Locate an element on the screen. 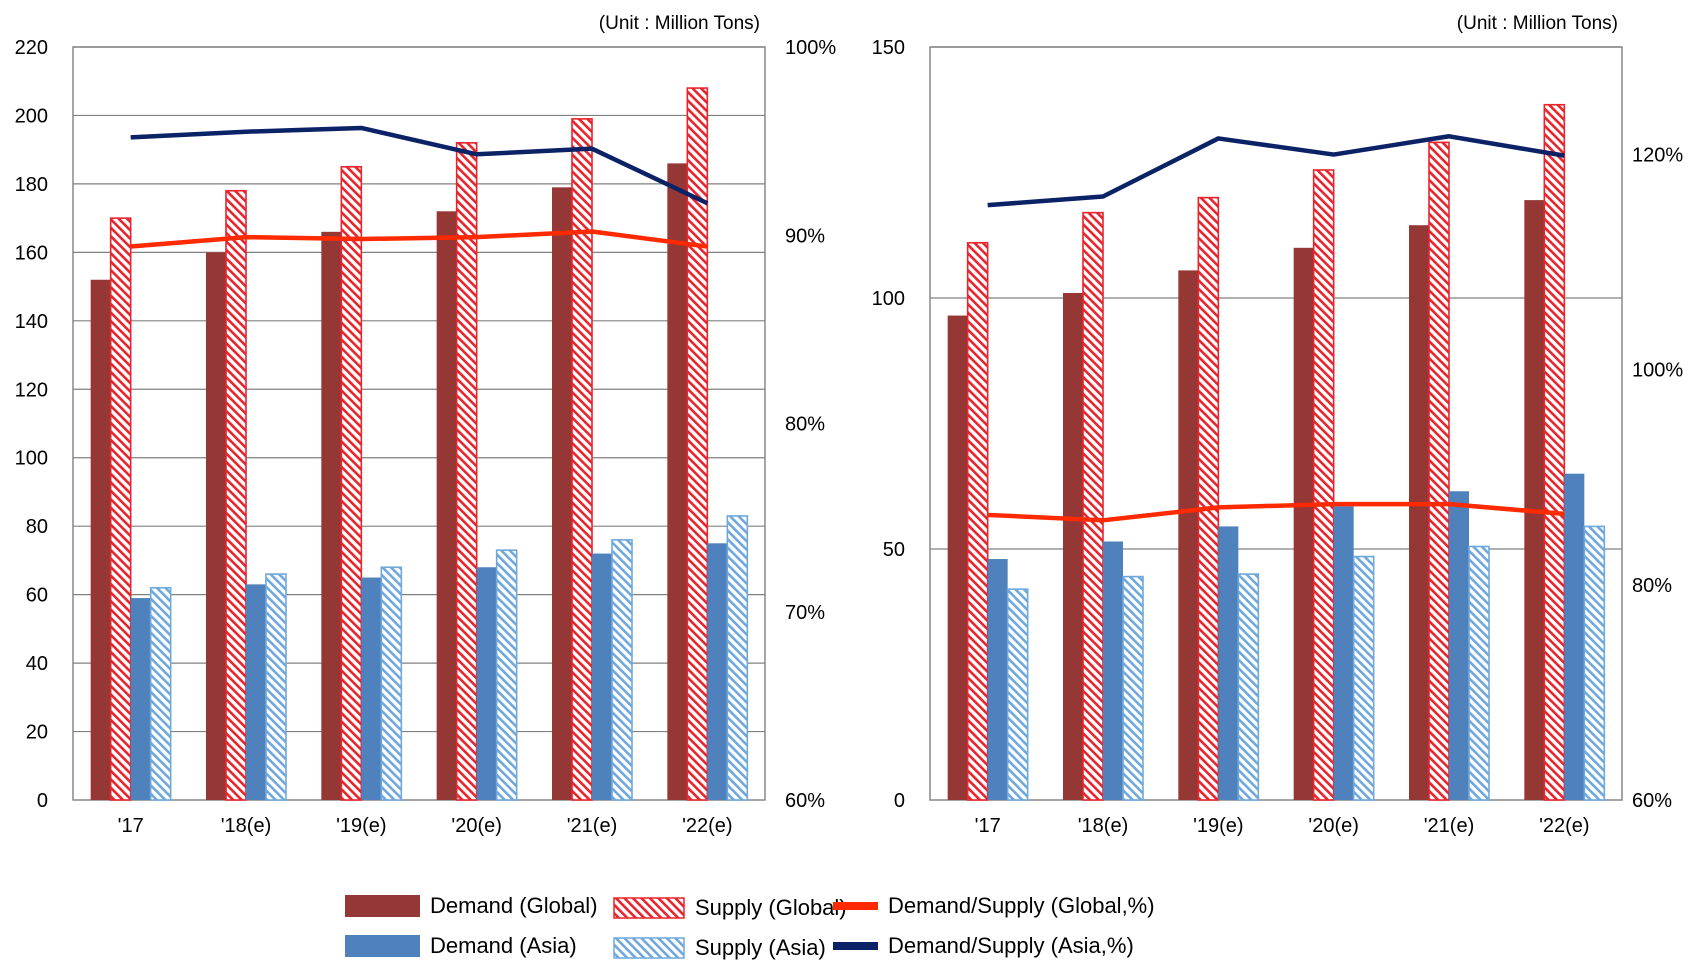  legend-item-supply-asia: Supply (Asia) is located at coordinates (719, 948).